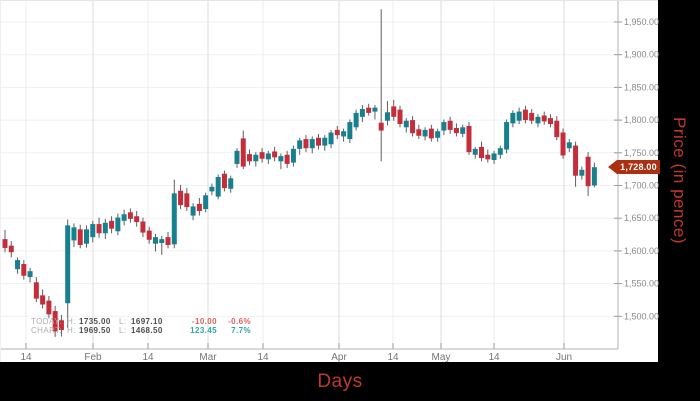  Describe the element at coordinates (123, 321) in the screenshot. I see `legend-low-key: L:` at that location.